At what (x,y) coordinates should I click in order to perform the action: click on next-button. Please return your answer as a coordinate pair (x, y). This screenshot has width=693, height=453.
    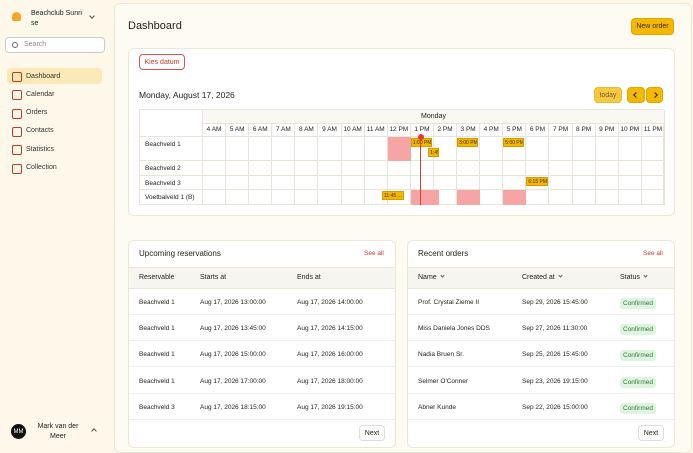
    Looking at the image, I should click on (654, 95).